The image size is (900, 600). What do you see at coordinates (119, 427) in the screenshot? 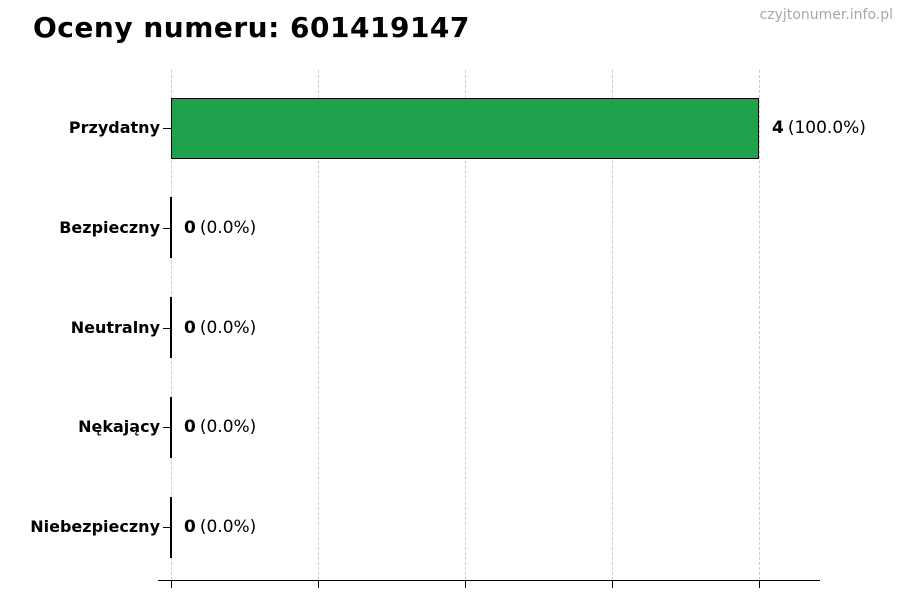
I see `category-label: Nękający` at bounding box center [119, 427].